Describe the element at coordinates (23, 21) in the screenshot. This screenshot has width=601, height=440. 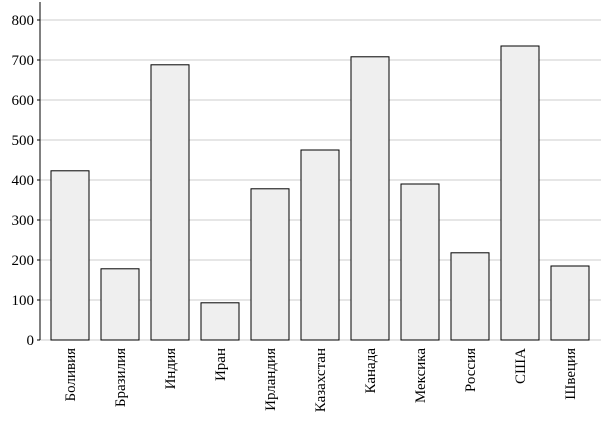
I see `y-tick-label: 800` at that location.